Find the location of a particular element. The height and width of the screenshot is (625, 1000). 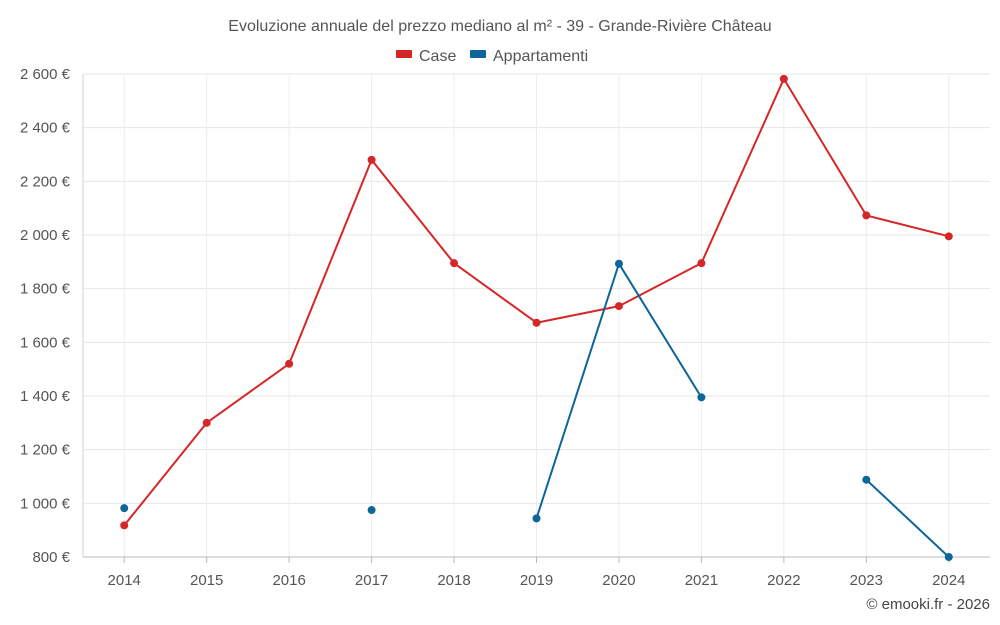

x-tick-label-2014: 2014 is located at coordinates (124, 580).